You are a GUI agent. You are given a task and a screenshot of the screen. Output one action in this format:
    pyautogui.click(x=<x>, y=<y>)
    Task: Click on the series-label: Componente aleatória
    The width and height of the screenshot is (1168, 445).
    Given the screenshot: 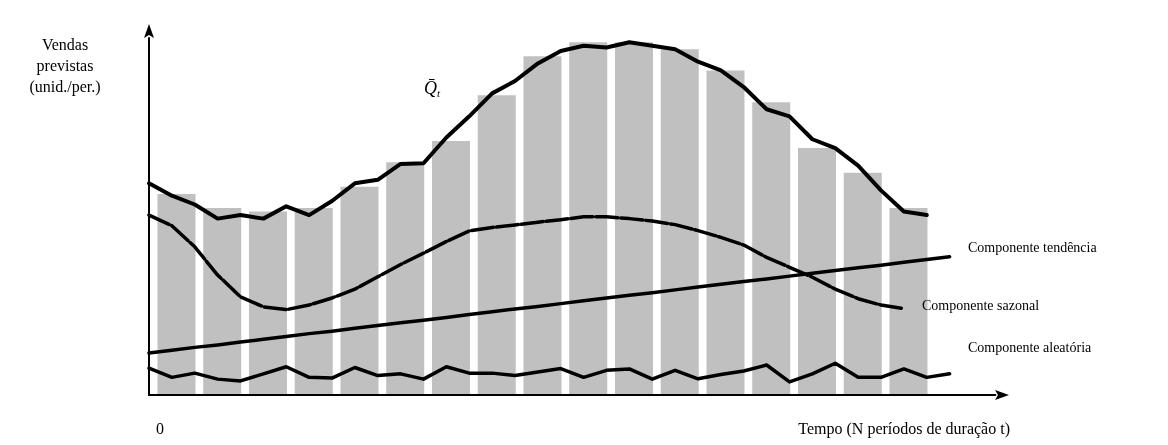 What is the action you would take?
    pyautogui.click(x=1030, y=347)
    